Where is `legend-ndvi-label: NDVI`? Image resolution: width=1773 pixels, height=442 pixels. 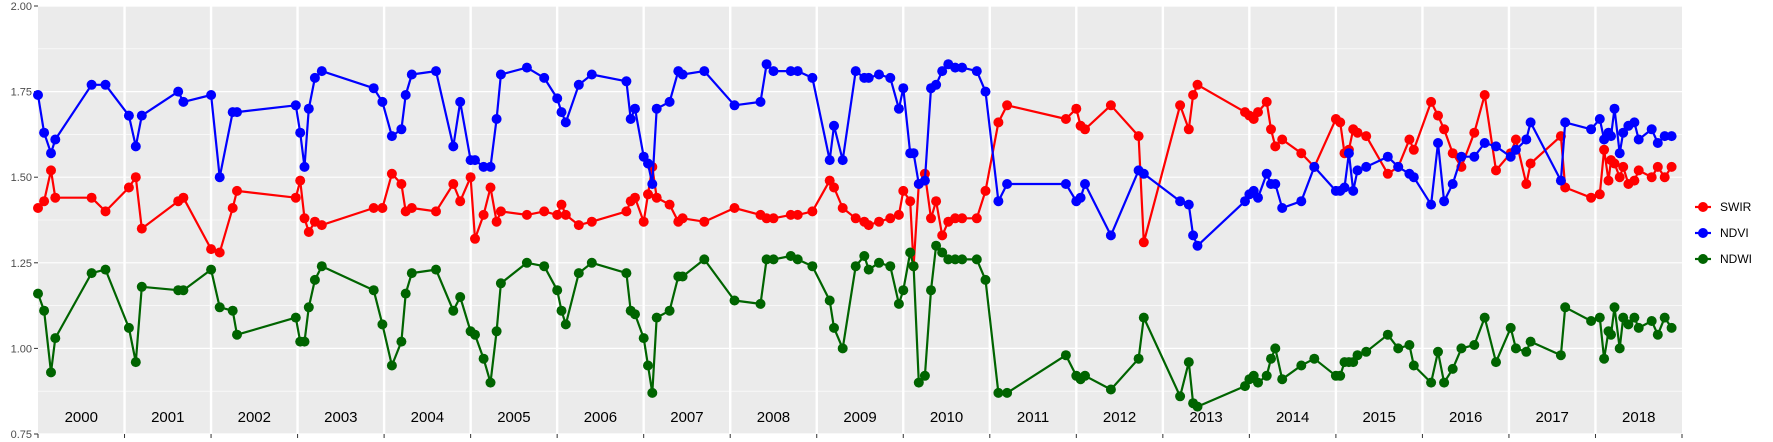 legend-ndvi-label: NDVI is located at coordinates (1734, 233).